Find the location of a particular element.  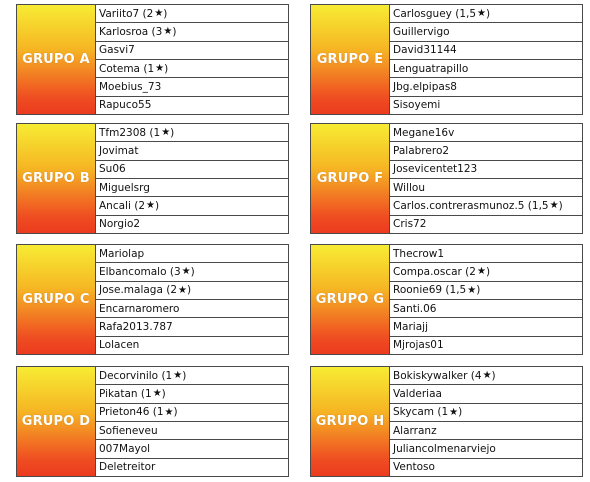

player-name: Lolacen is located at coordinates (119, 345).